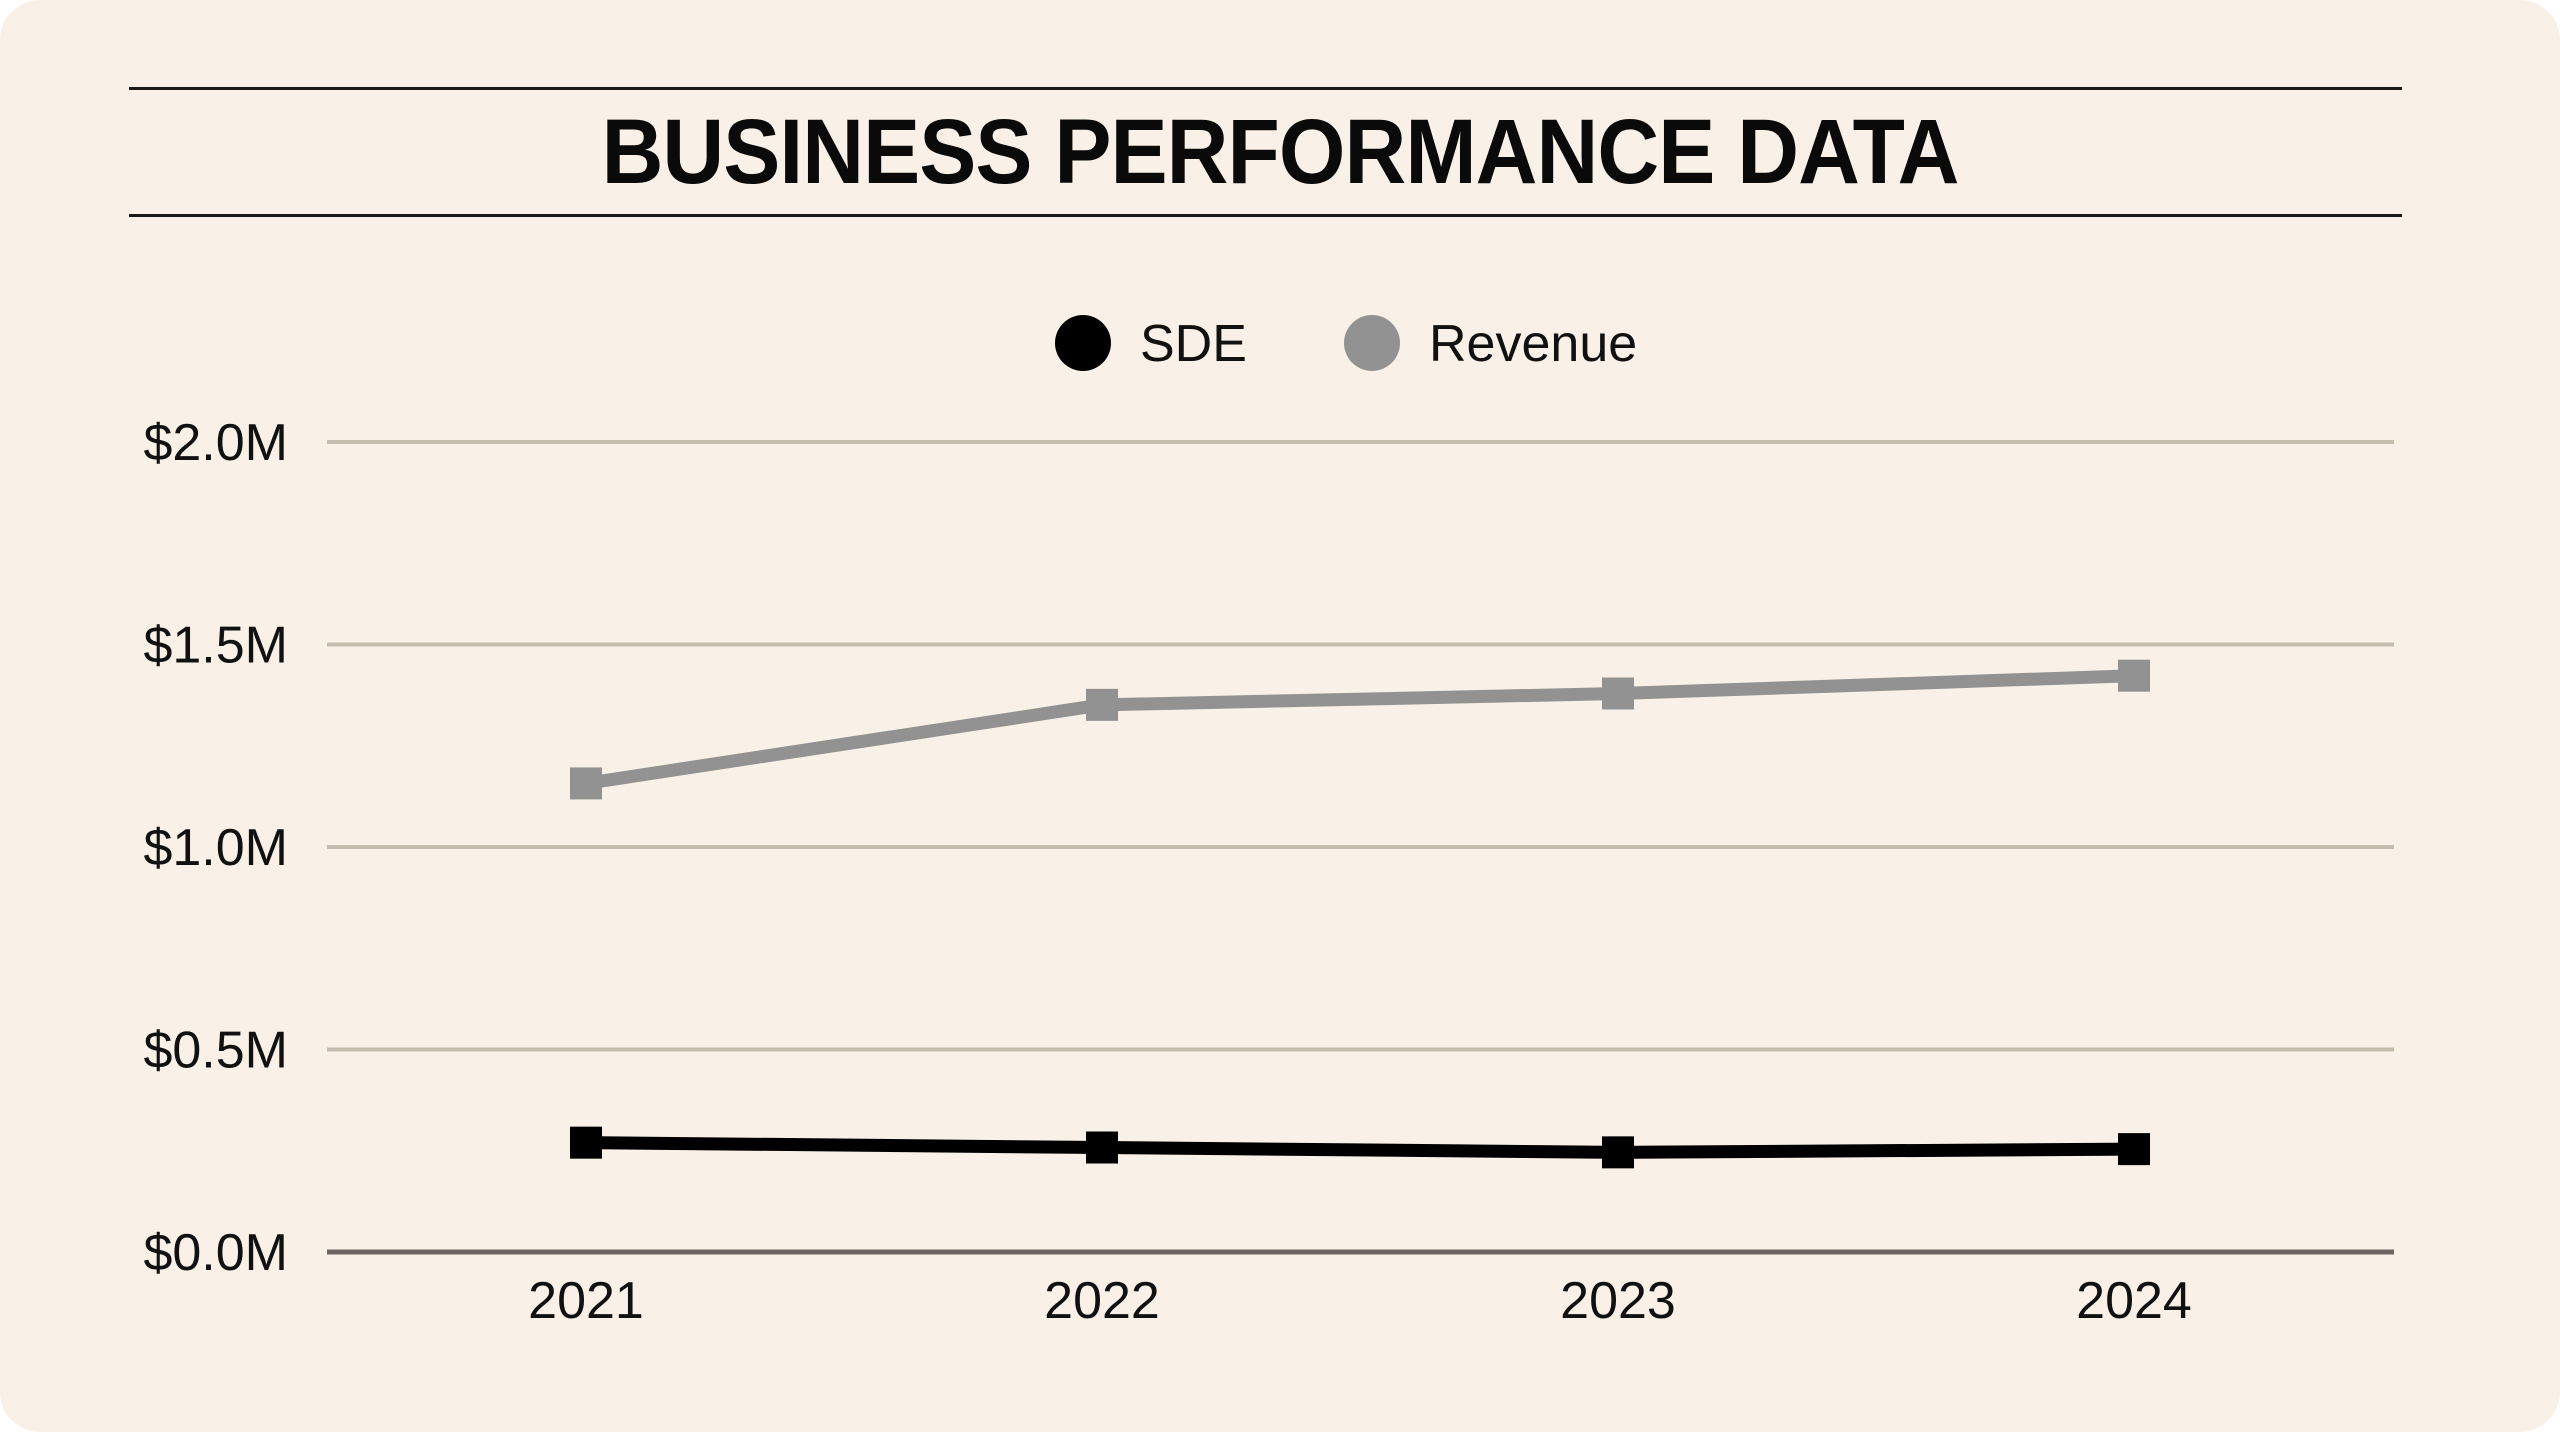  Describe the element at coordinates (1265, 88) in the screenshot. I see `title-top-rule` at that location.